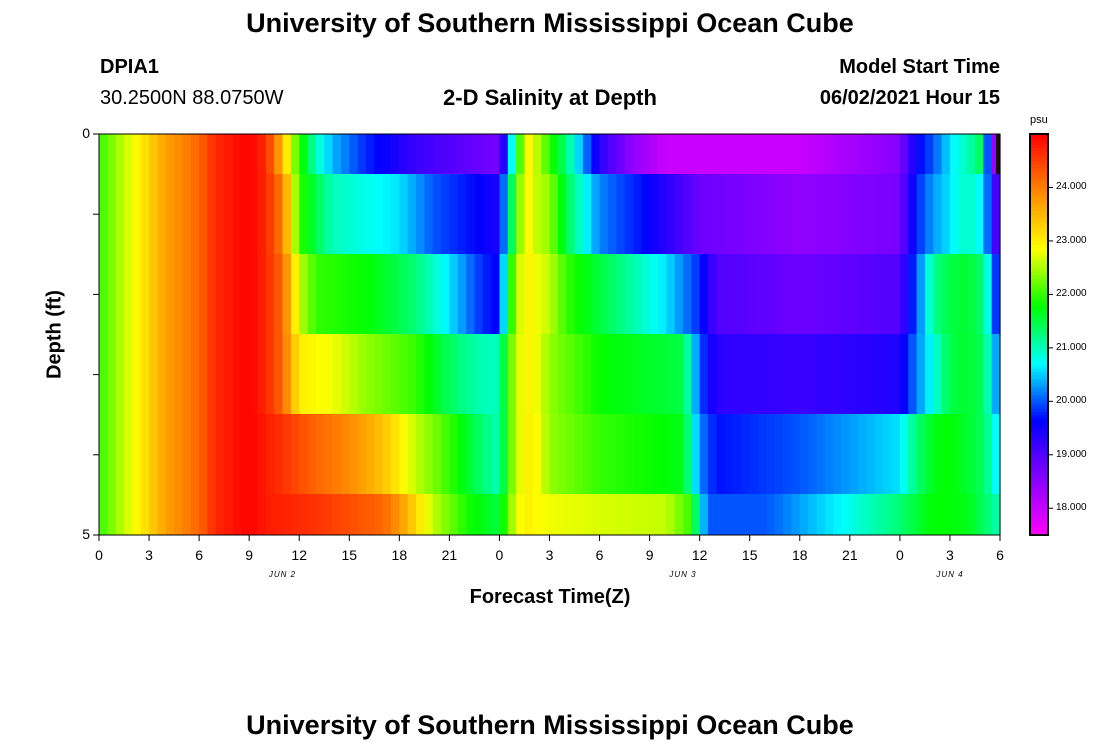  Describe the element at coordinates (950, 574) in the screenshot. I see `x-date-label: JUN 4` at that location.